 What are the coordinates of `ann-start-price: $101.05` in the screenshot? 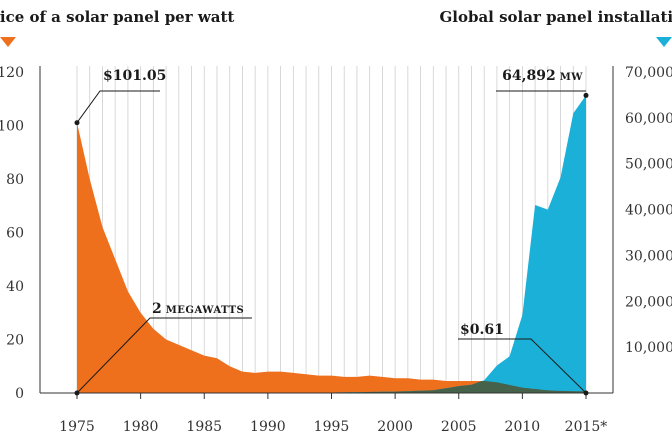 It's located at (134, 76).